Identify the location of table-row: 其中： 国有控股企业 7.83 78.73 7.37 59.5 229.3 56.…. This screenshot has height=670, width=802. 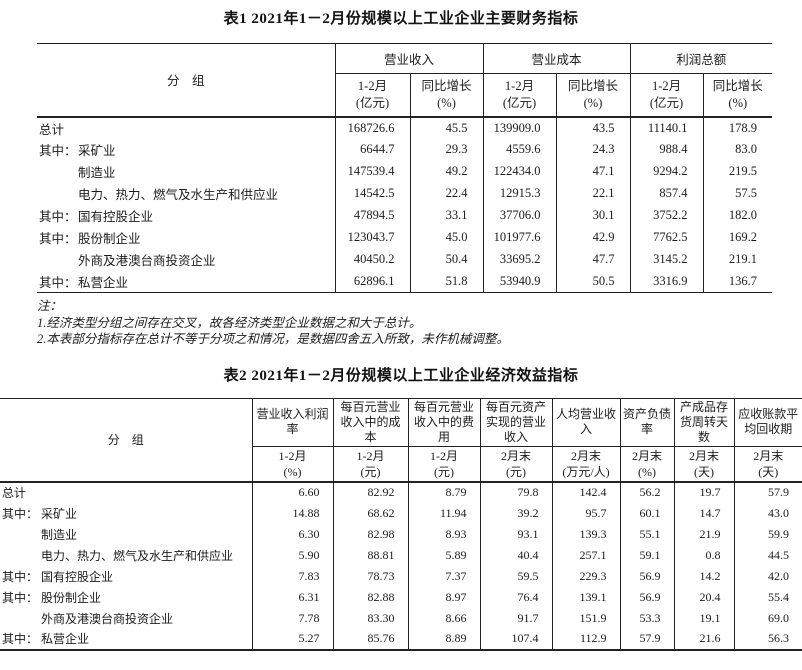
(401, 576).